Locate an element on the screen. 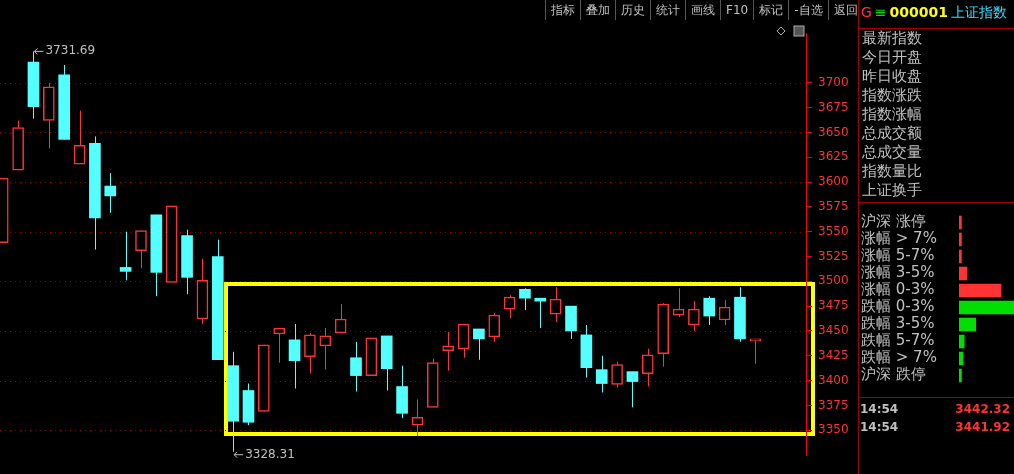  text: 指数量比 is located at coordinates (892, 171).